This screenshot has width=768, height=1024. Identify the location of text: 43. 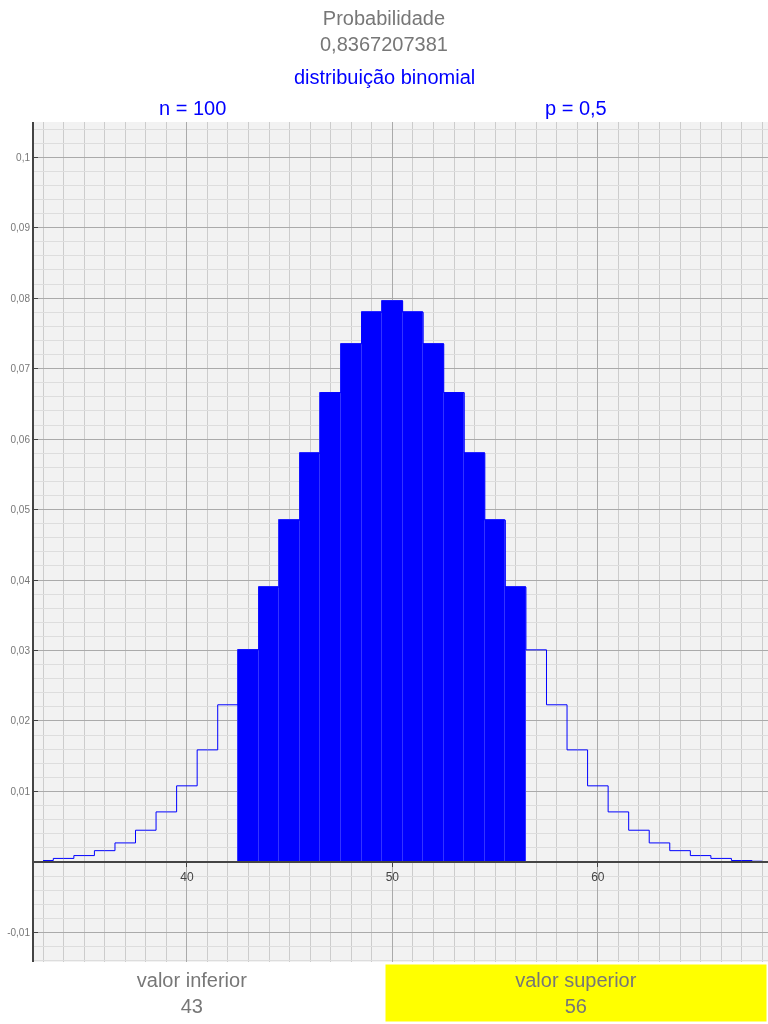
(191, 1006).